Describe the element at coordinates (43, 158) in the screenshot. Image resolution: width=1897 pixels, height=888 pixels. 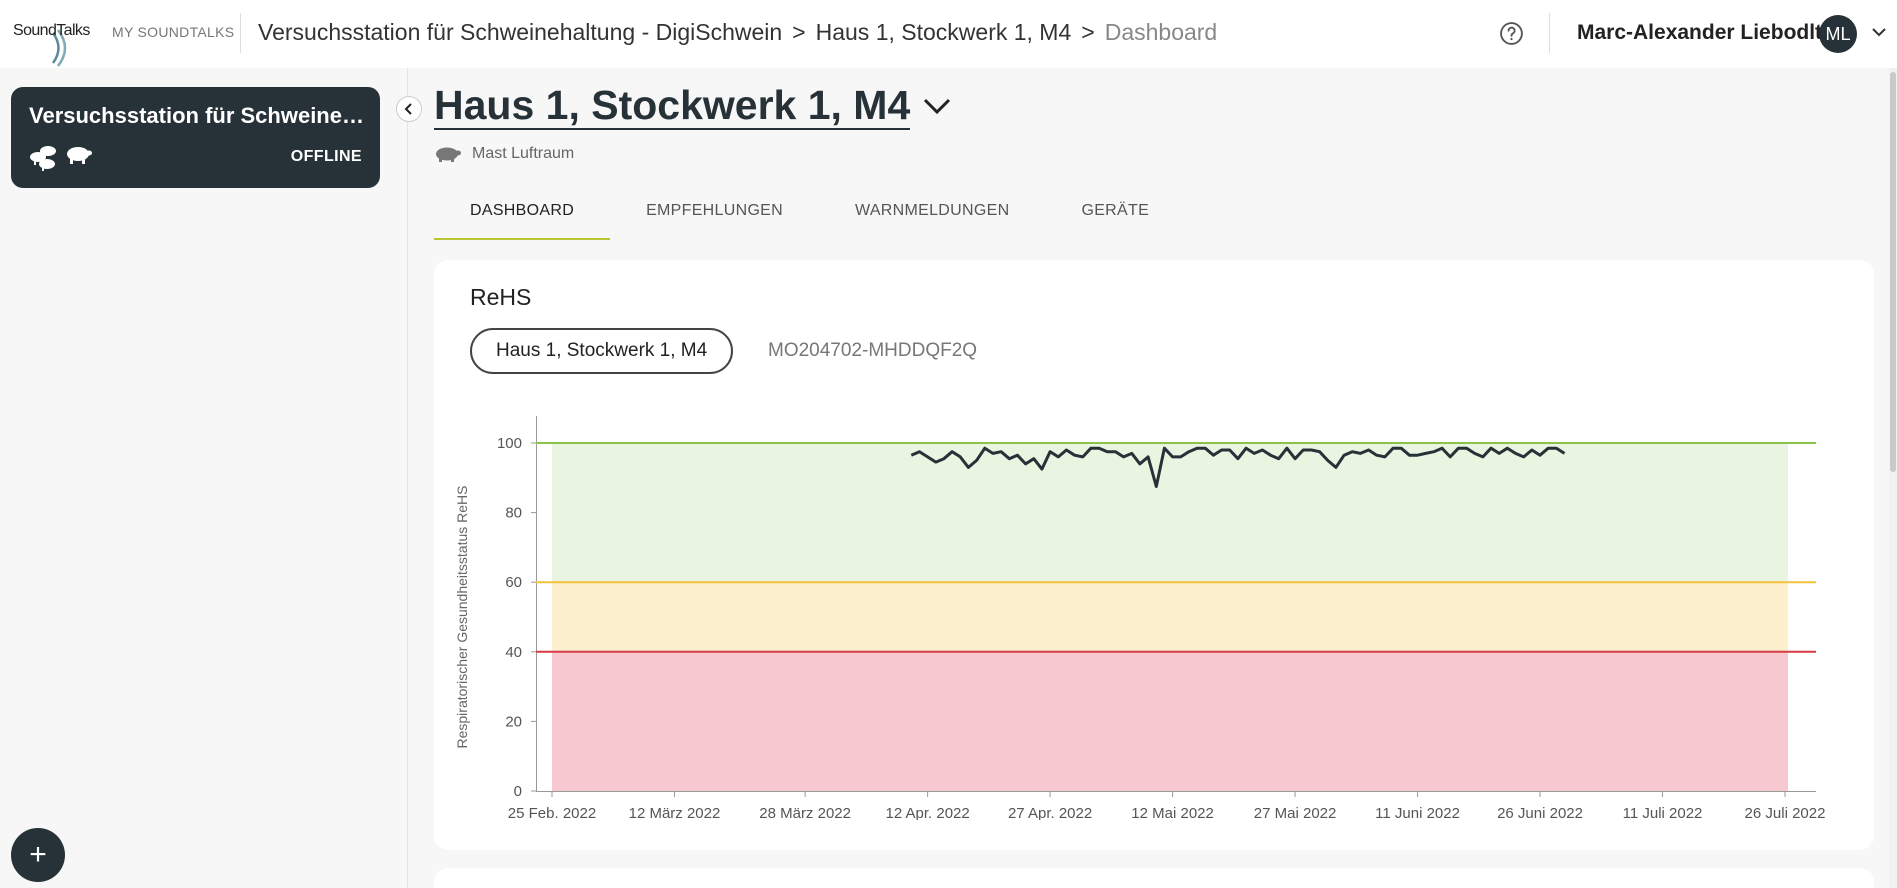
I see `pig-group-icon` at that location.